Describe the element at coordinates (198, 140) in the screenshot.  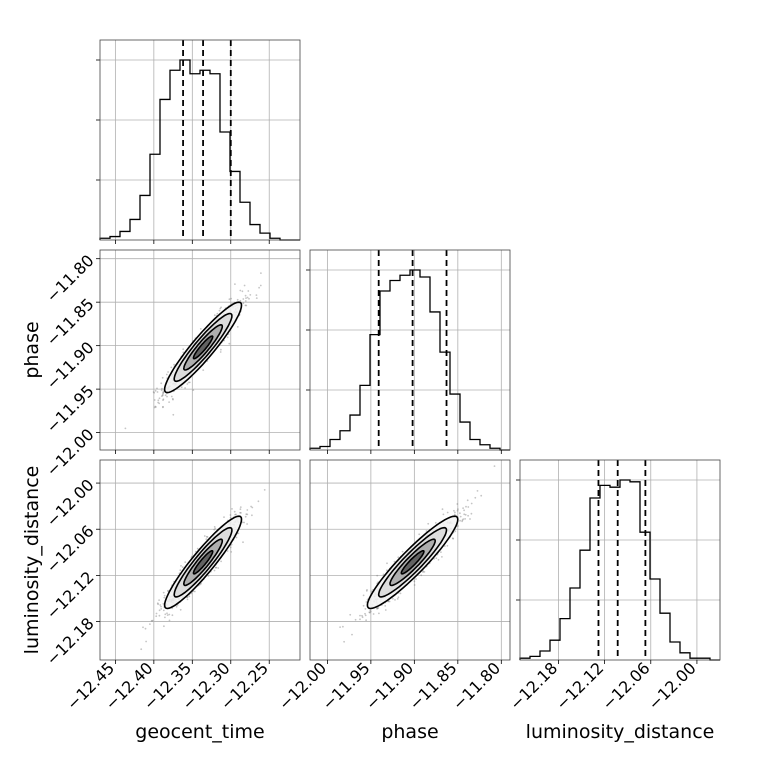
I see `histogram-panel-geocent_time` at that location.